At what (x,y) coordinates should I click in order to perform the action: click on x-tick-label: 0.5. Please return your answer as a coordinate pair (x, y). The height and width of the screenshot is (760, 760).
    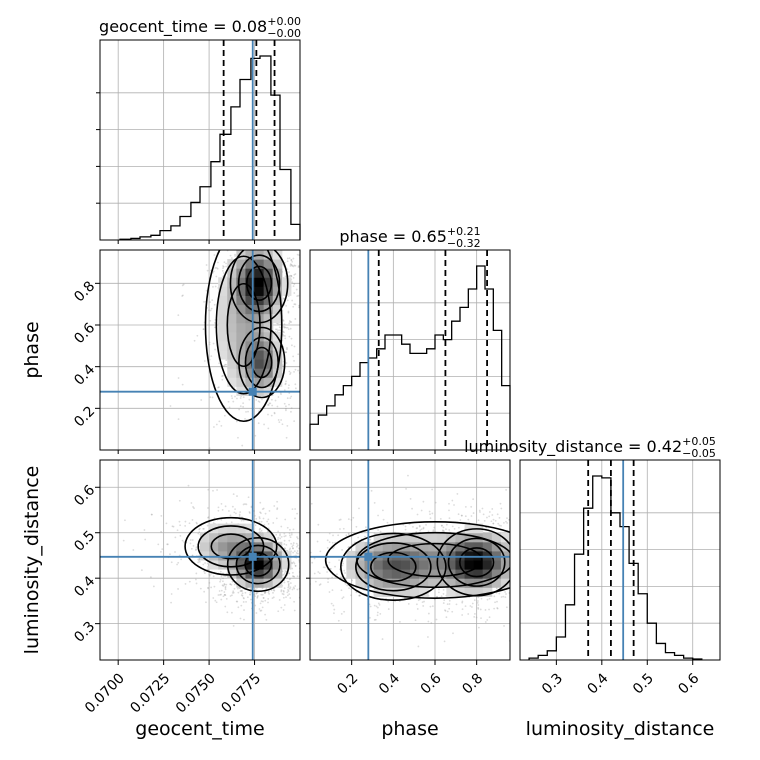
    Looking at the image, I should click on (643, 683).